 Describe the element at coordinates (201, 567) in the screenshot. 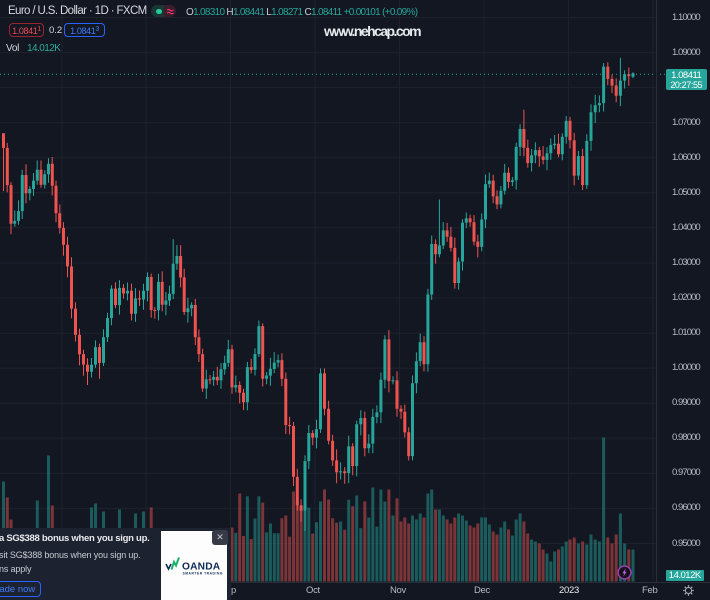

I see `svg-text: OANDA` at that location.